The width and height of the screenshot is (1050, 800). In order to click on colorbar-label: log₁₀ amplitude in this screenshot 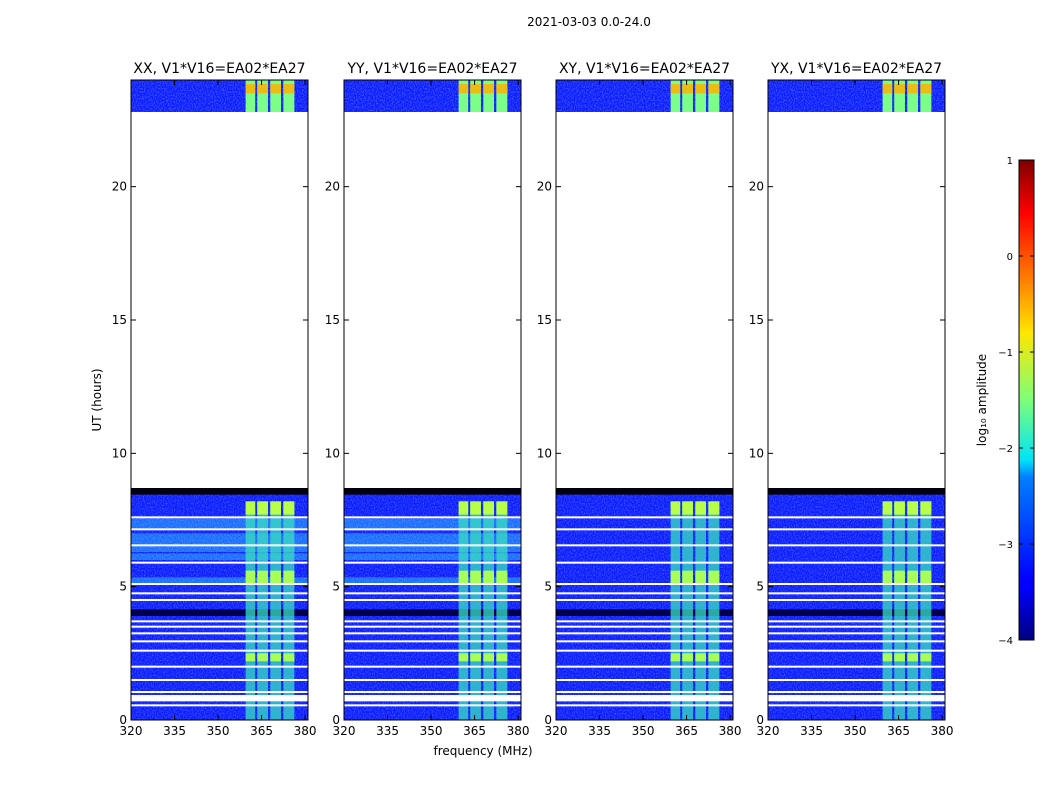, I will do `click(982, 400)`.